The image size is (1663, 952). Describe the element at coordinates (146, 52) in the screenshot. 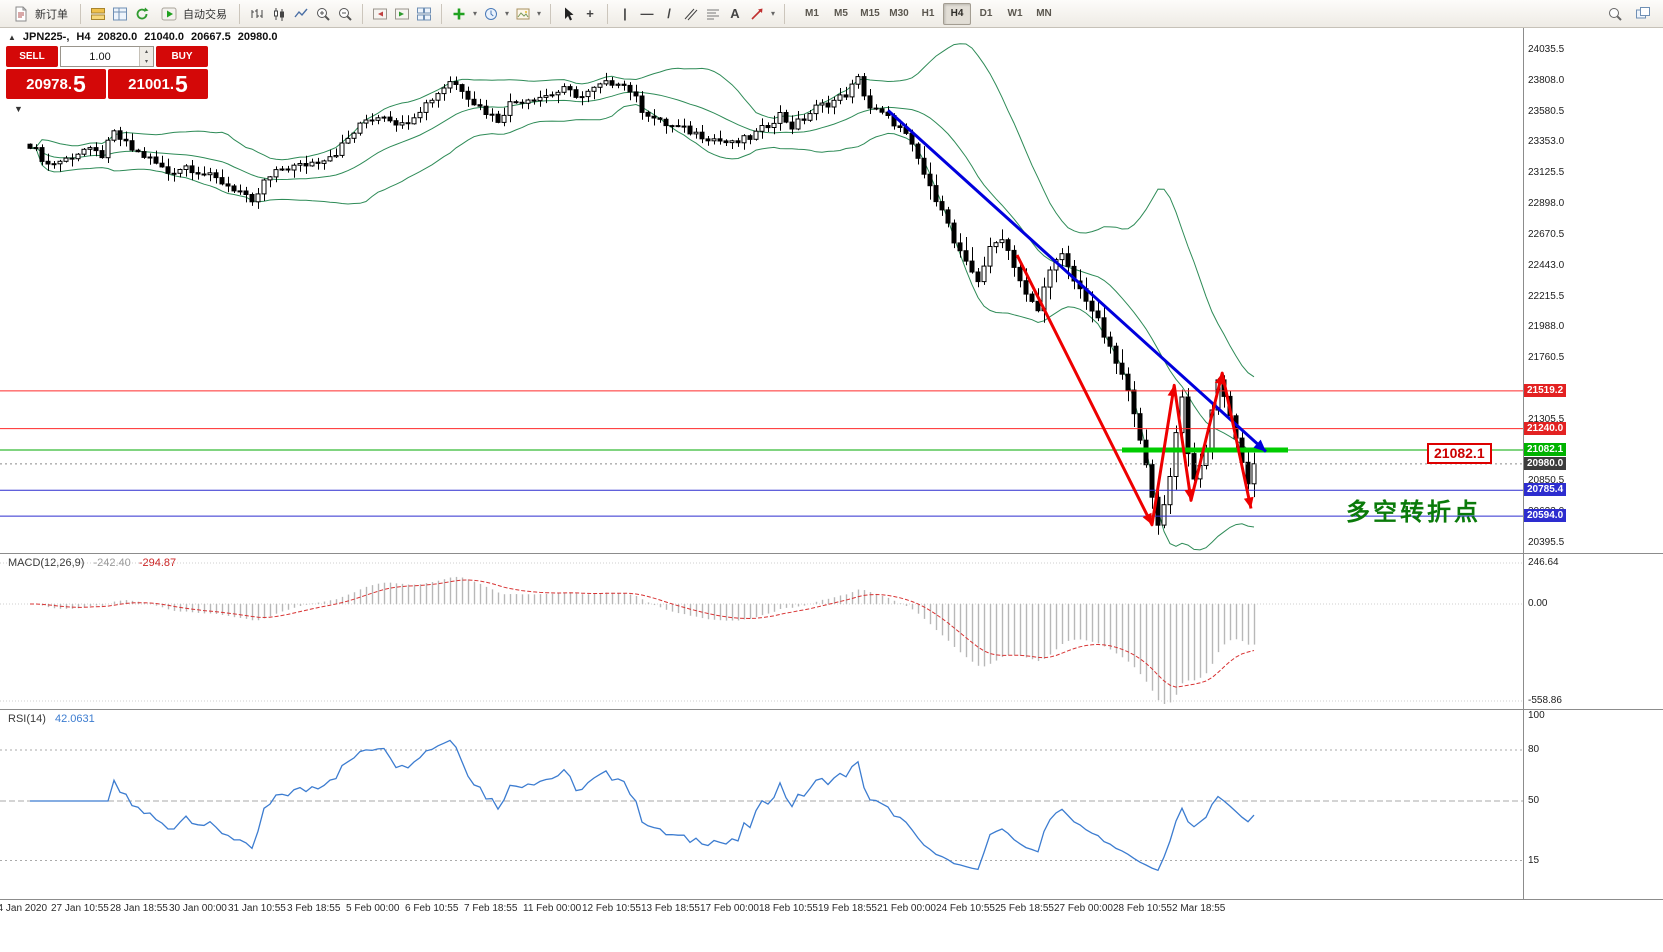

I see `volume-up-icon: ▴` at that location.